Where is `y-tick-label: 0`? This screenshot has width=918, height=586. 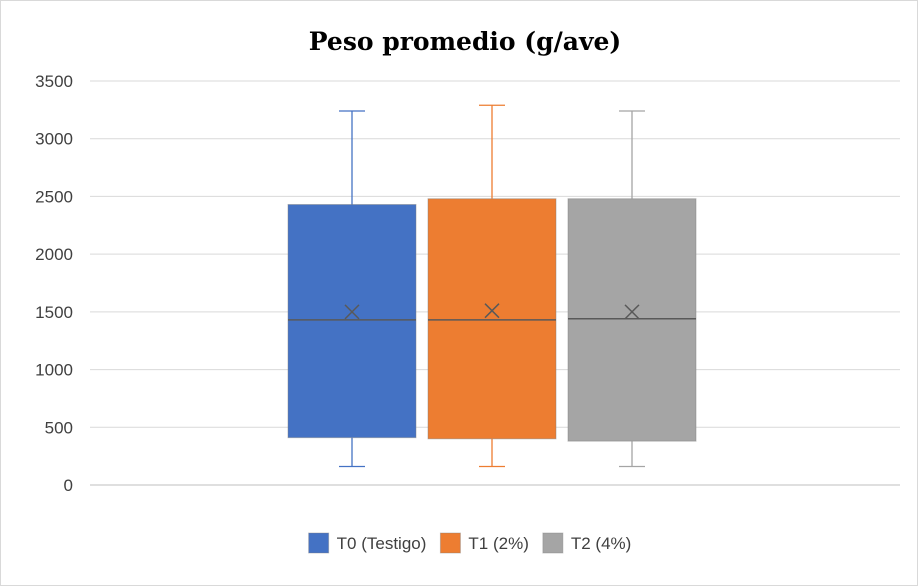
y-tick-label: 0 is located at coordinates (68, 485).